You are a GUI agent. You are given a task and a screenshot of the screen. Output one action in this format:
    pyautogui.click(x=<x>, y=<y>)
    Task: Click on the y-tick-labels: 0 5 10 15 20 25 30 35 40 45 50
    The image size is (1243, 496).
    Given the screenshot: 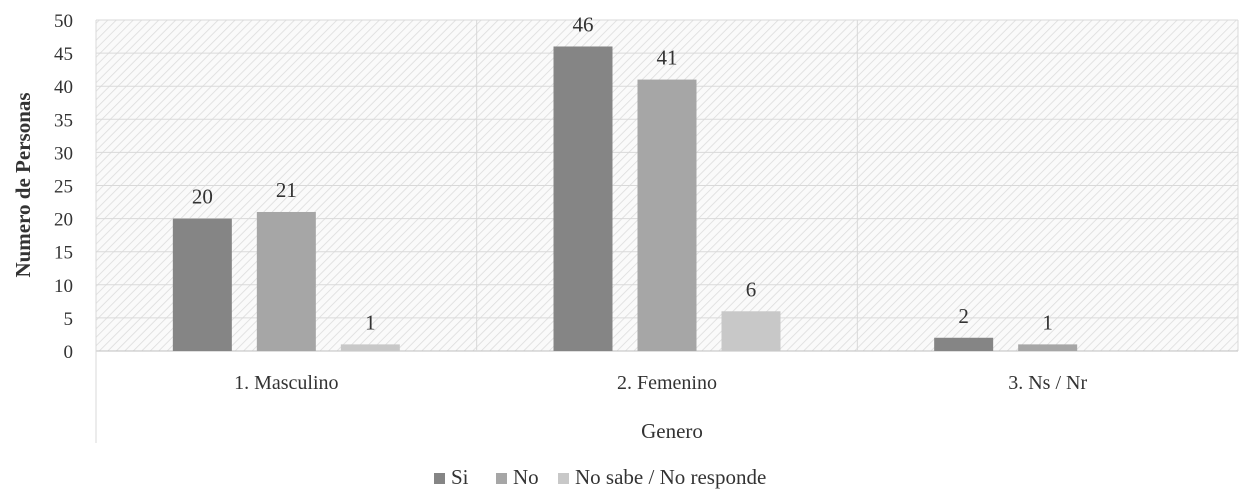 What is the action you would take?
    pyautogui.click(x=63, y=187)
    